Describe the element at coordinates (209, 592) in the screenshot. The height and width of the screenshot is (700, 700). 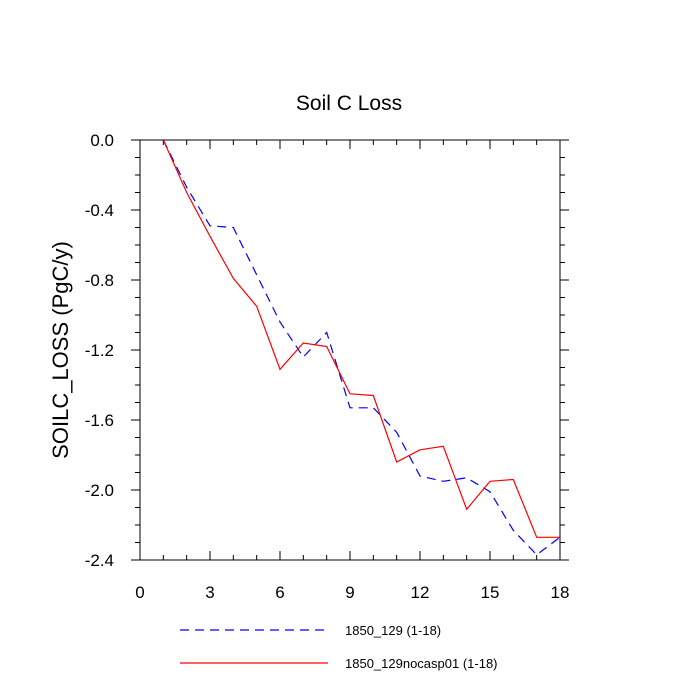
I see `x-tick-label: 3` at that location.